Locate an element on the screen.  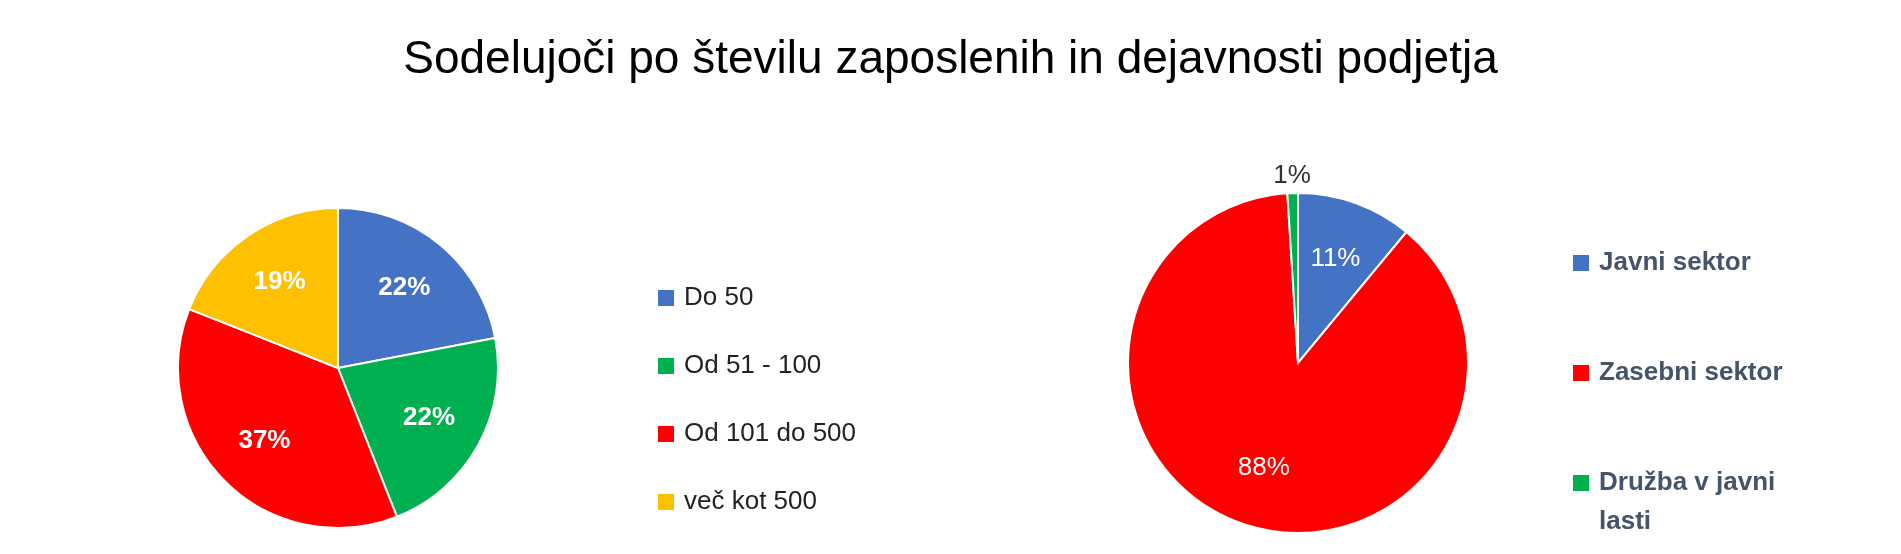
legend-label: Družba v javni lasti is located at coordinates (1687, 500).